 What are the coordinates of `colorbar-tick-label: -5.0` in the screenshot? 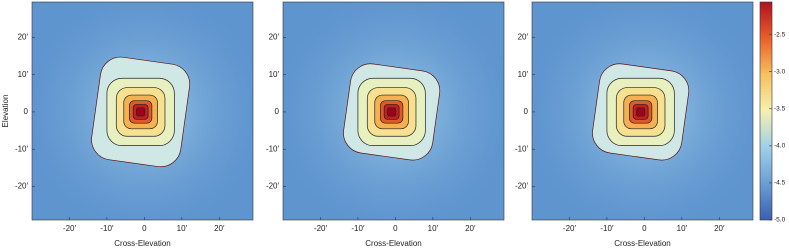 It's located at (780, 220).